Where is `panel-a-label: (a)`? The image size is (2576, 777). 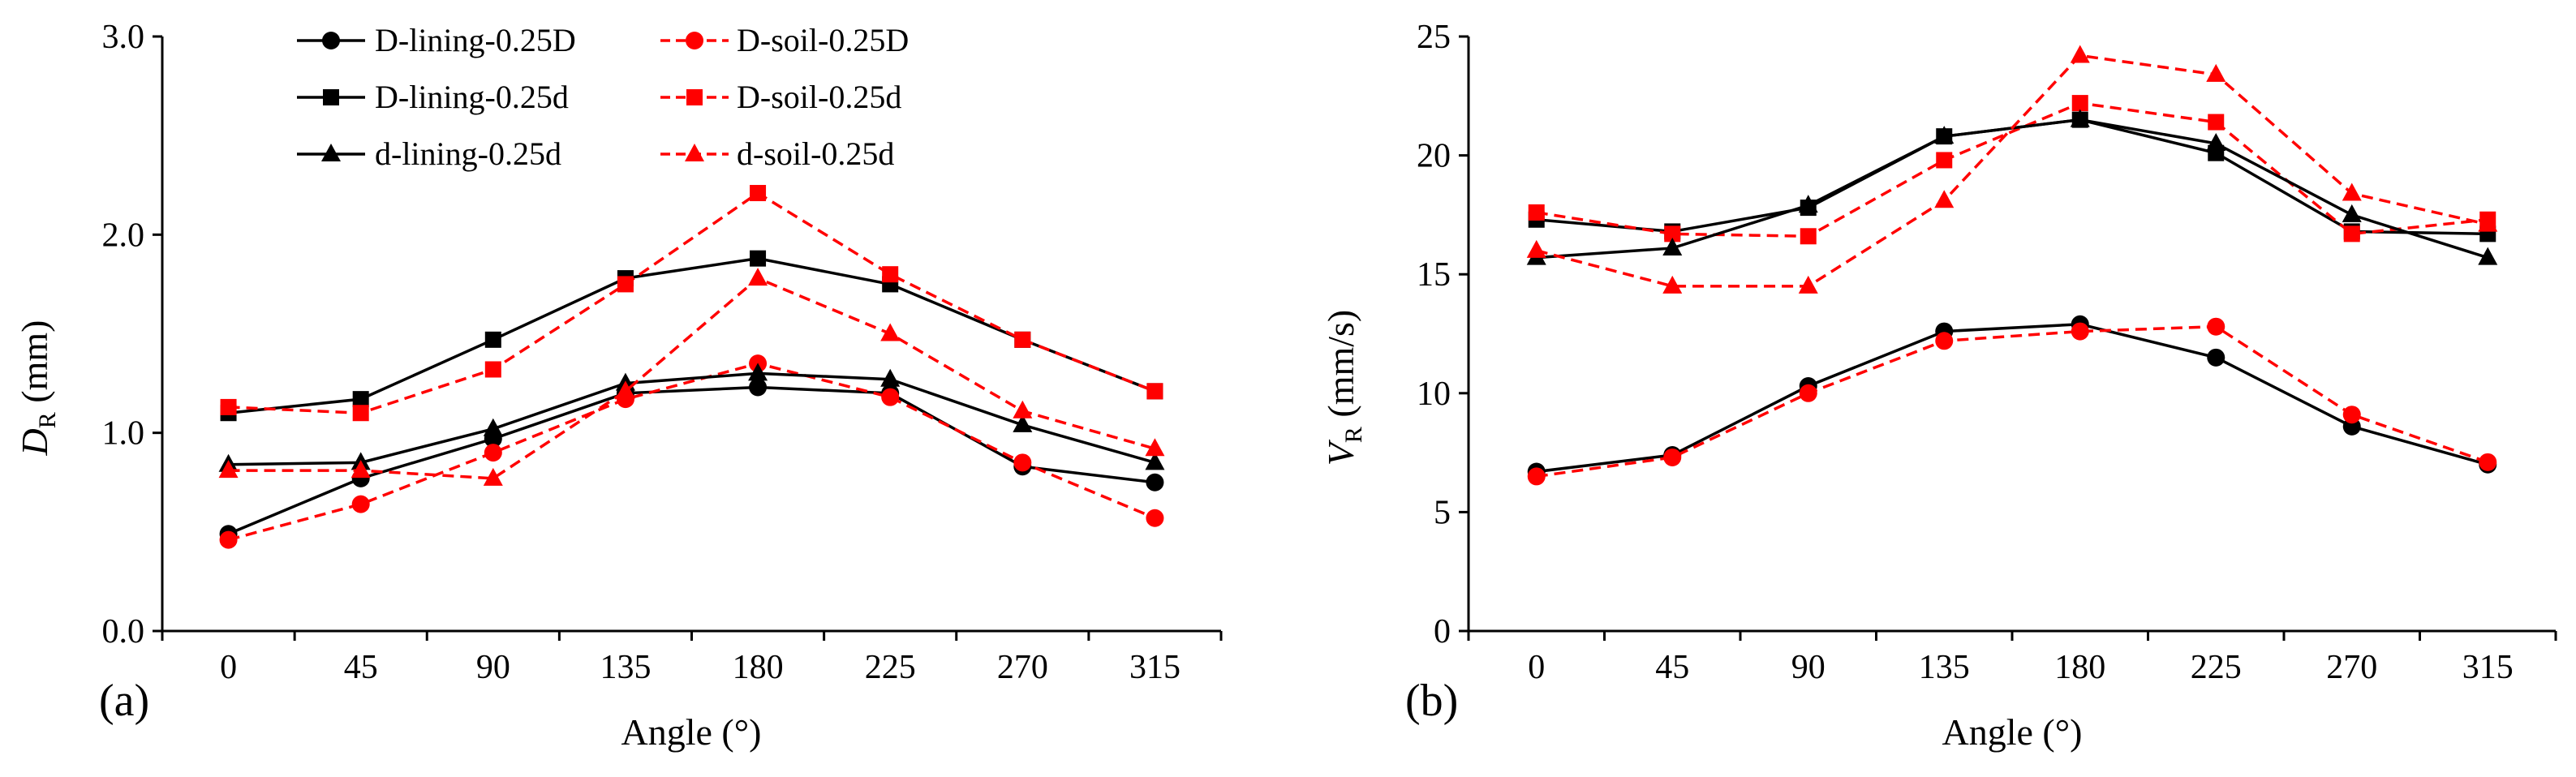
panel-a-label: (a) is located at coordinates (124, 701).